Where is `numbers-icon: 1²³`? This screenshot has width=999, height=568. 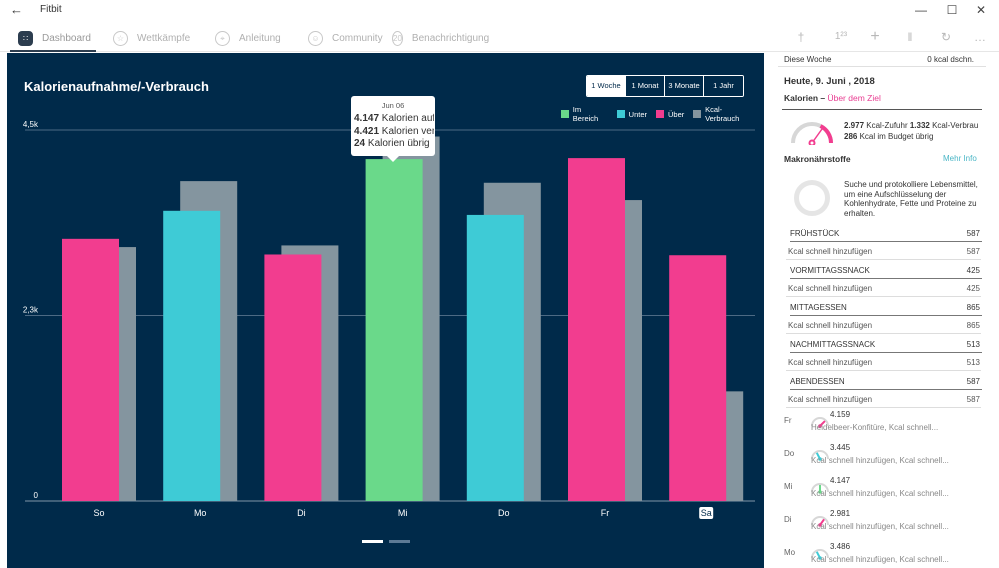 numbers-icon: 1²³ is located at coordinates (841, 36).